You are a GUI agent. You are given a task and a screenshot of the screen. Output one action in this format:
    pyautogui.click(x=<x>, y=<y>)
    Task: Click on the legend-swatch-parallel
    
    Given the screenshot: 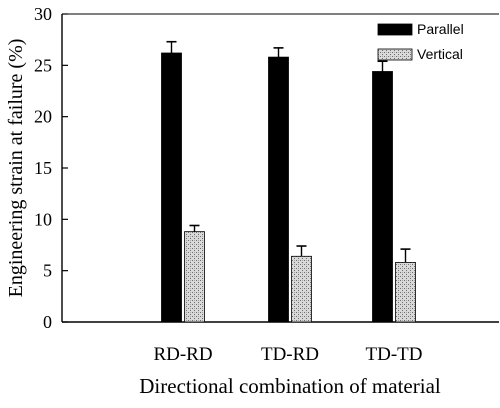 What is the action you would take?
    pyautogui.click(x=395, y=29)
    